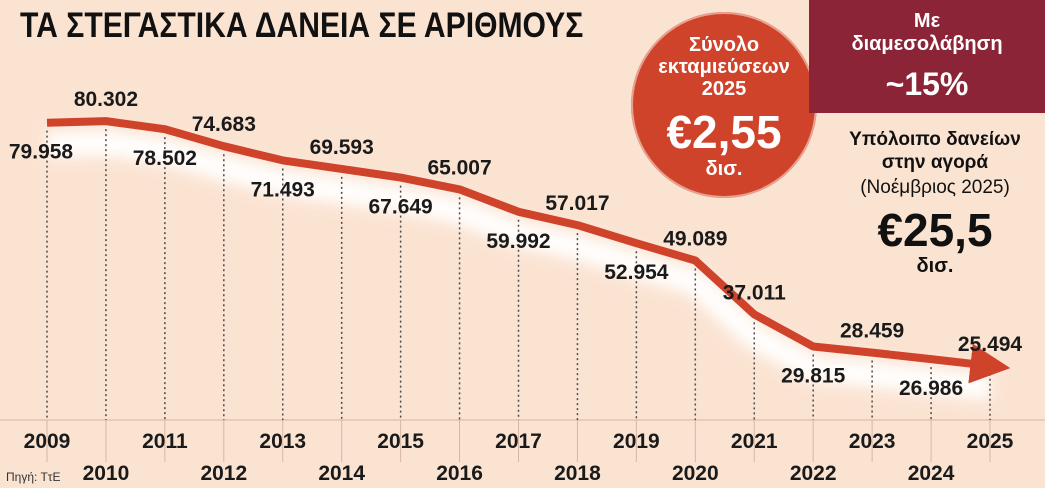  What do you see at coordinates (935, 266) in the screenshot?
I see `balance-unit: δισ.` at bounding box center [935, 266].